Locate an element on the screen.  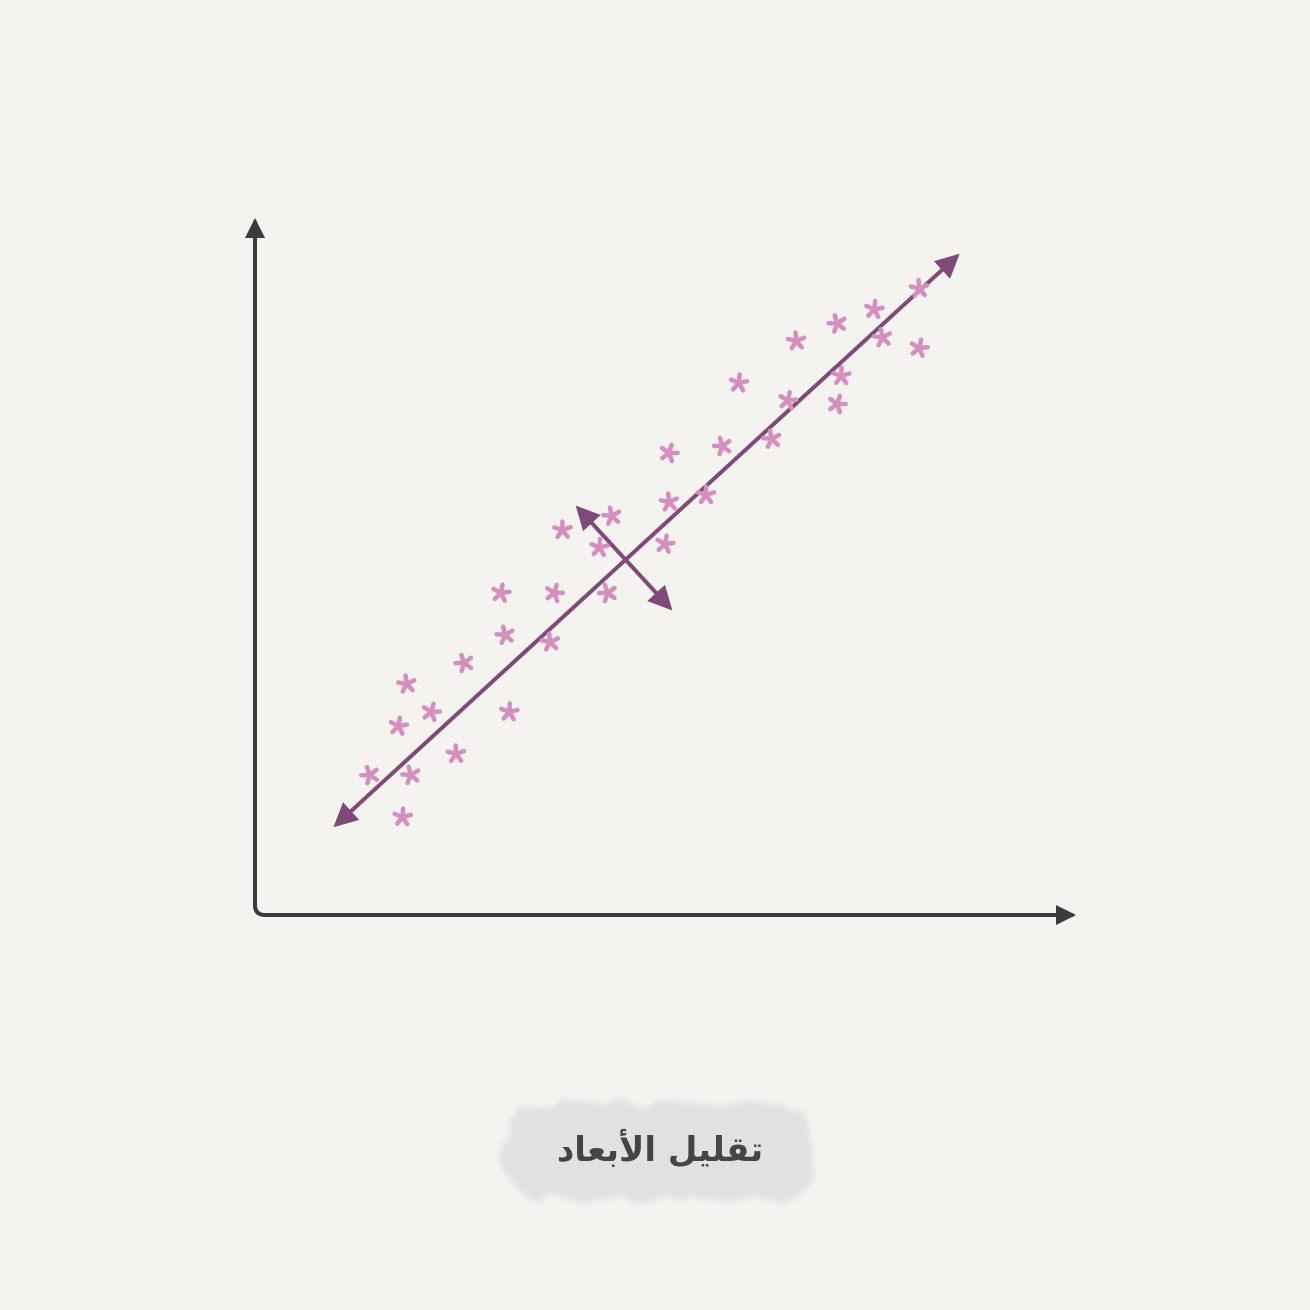
caption-smudge is located at coordinates (660, 1151).